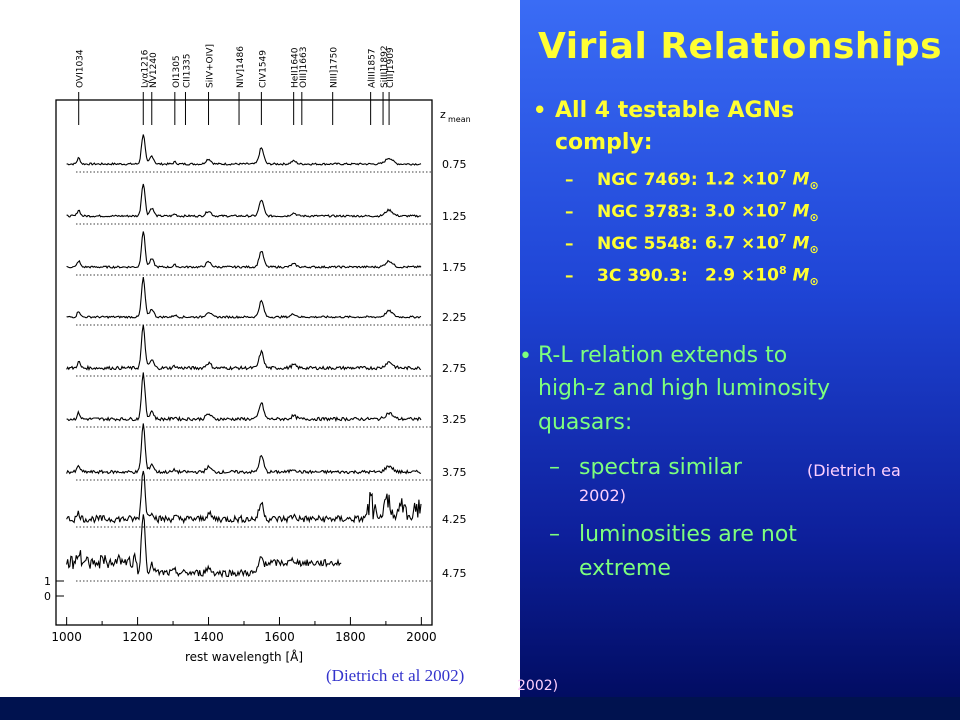 Image resolution: width=960 pixels, height=720 pixels. I want to click on bullet-rl-line2: high-z and high luminosity, so click(684, 388).